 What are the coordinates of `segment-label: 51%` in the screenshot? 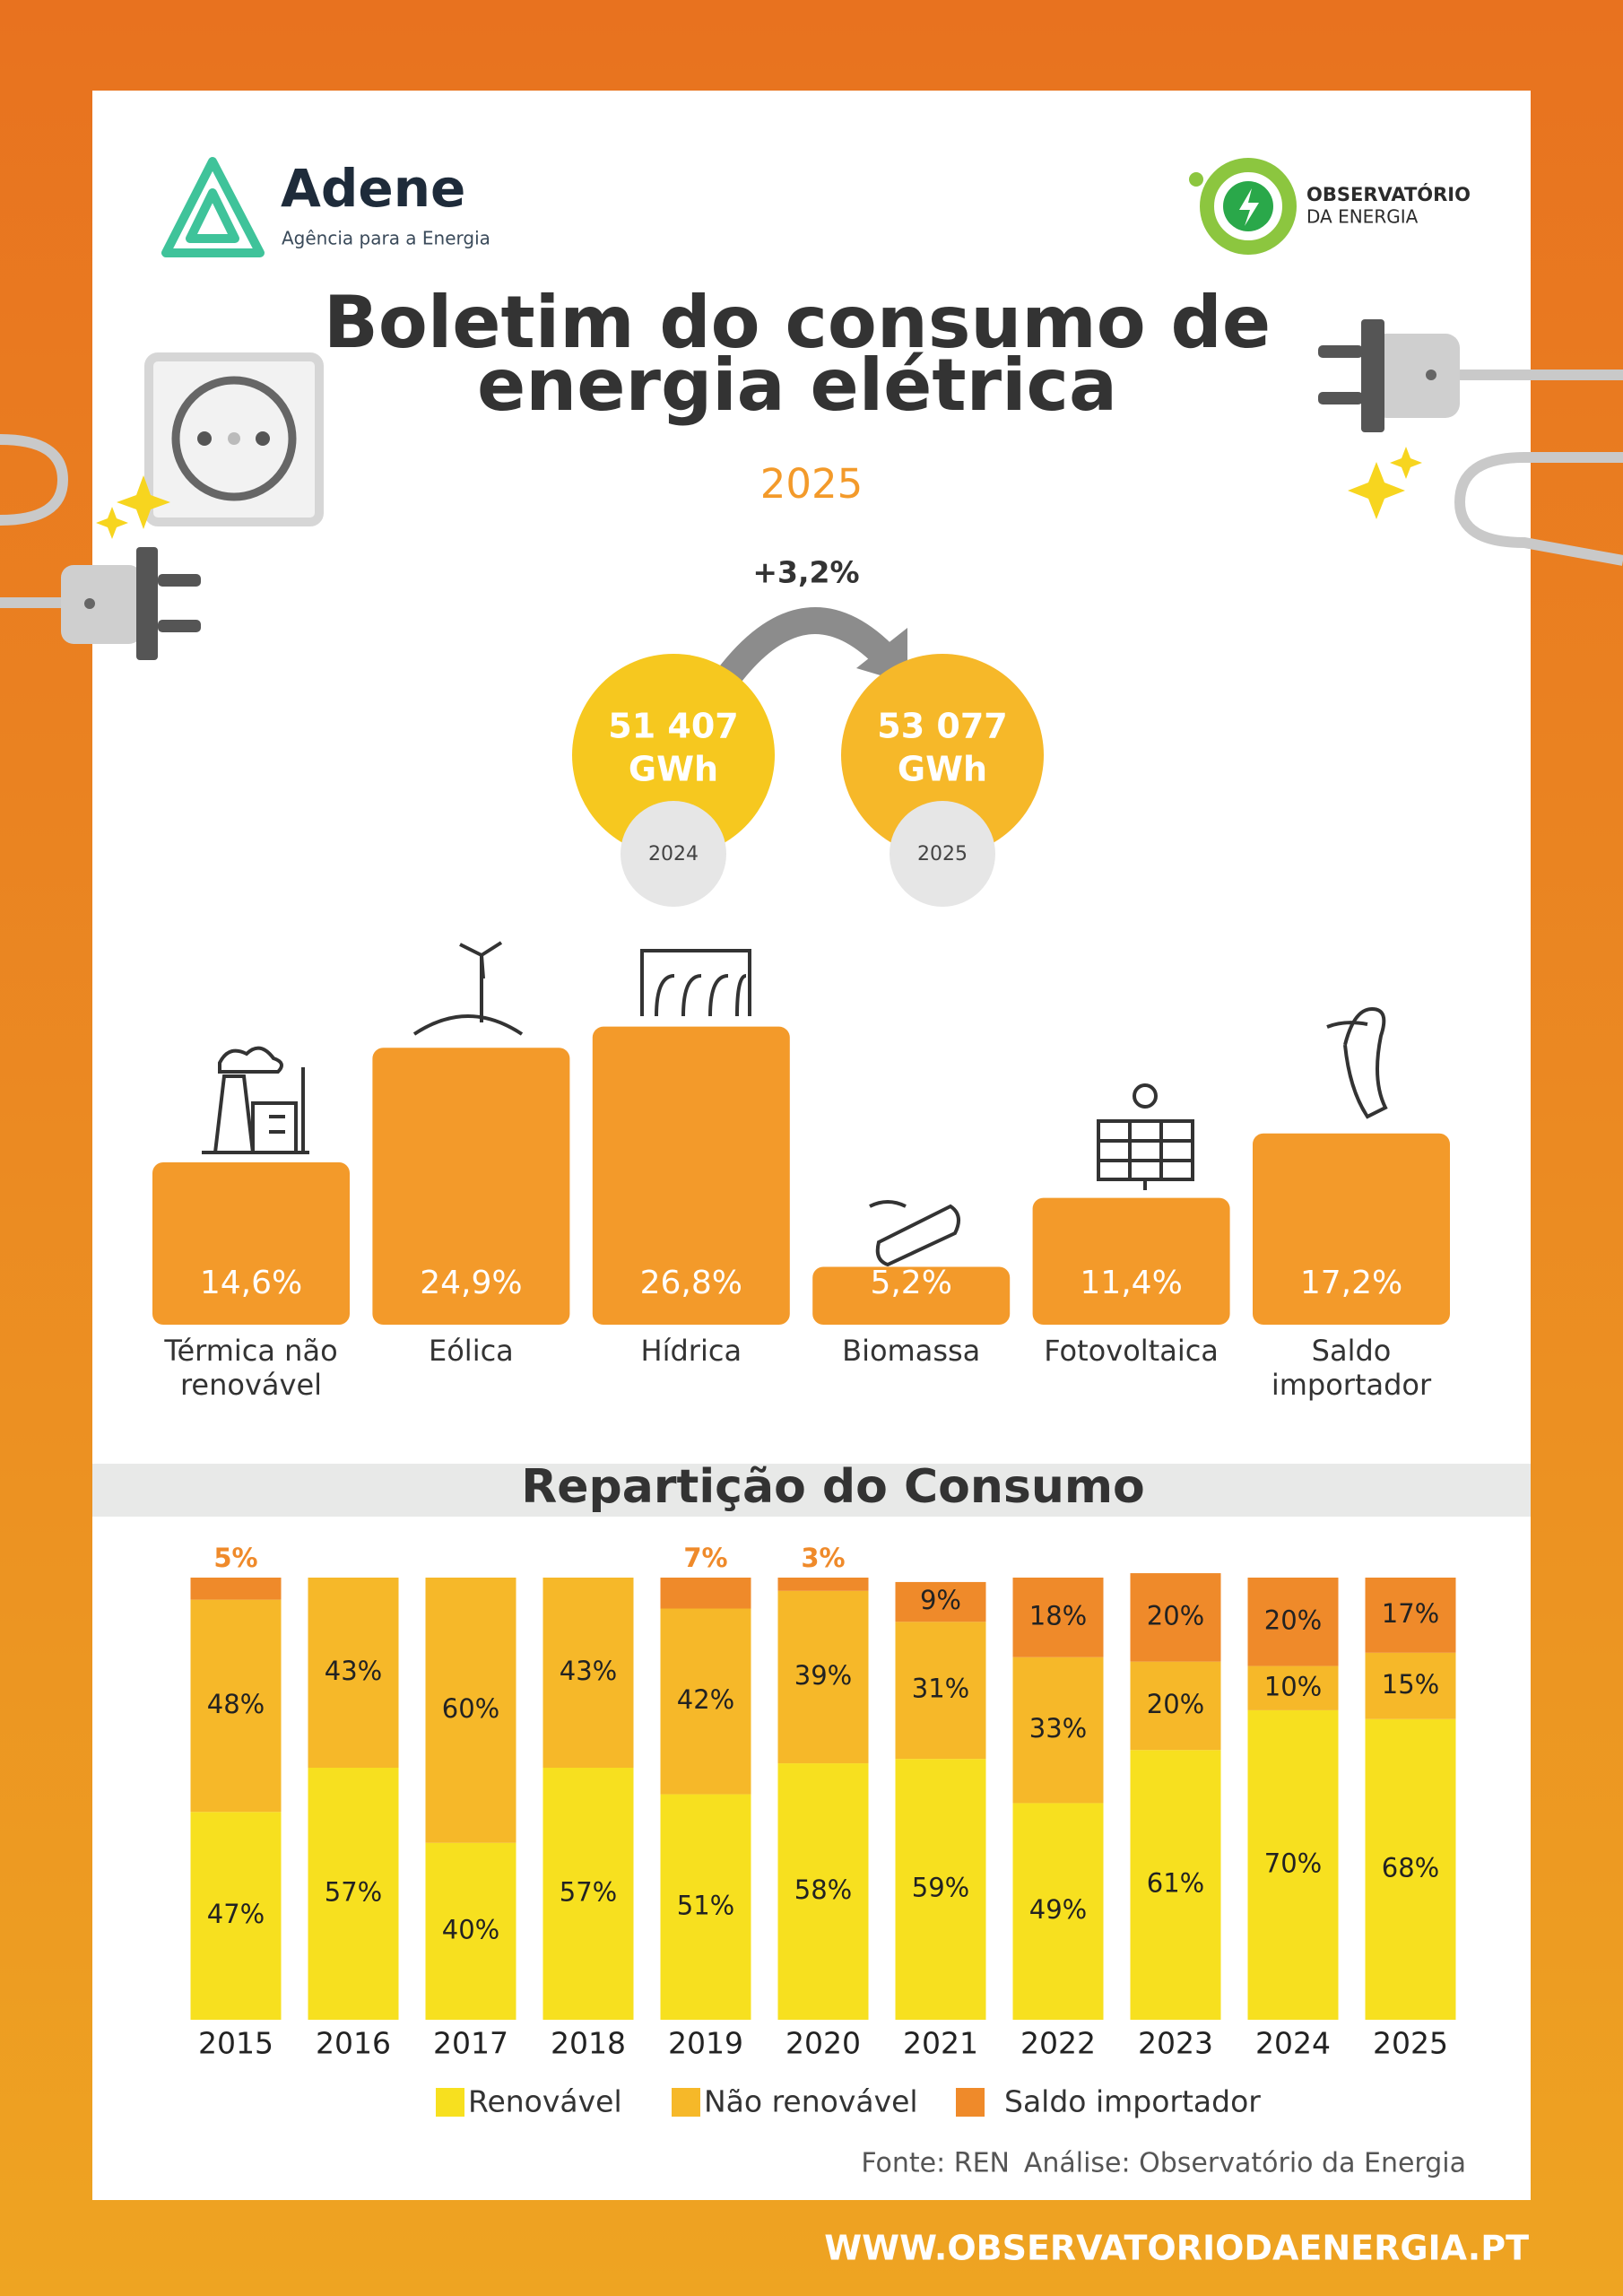 It's located at (705, 1905).